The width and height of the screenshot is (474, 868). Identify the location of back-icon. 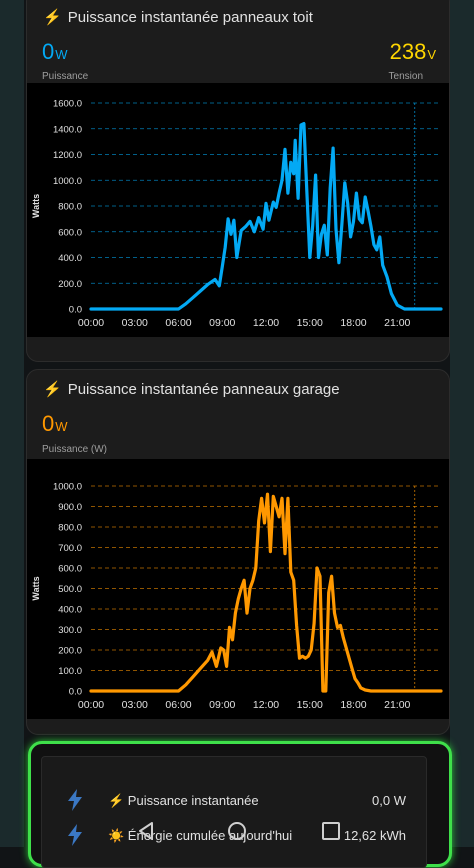
(146, 831).